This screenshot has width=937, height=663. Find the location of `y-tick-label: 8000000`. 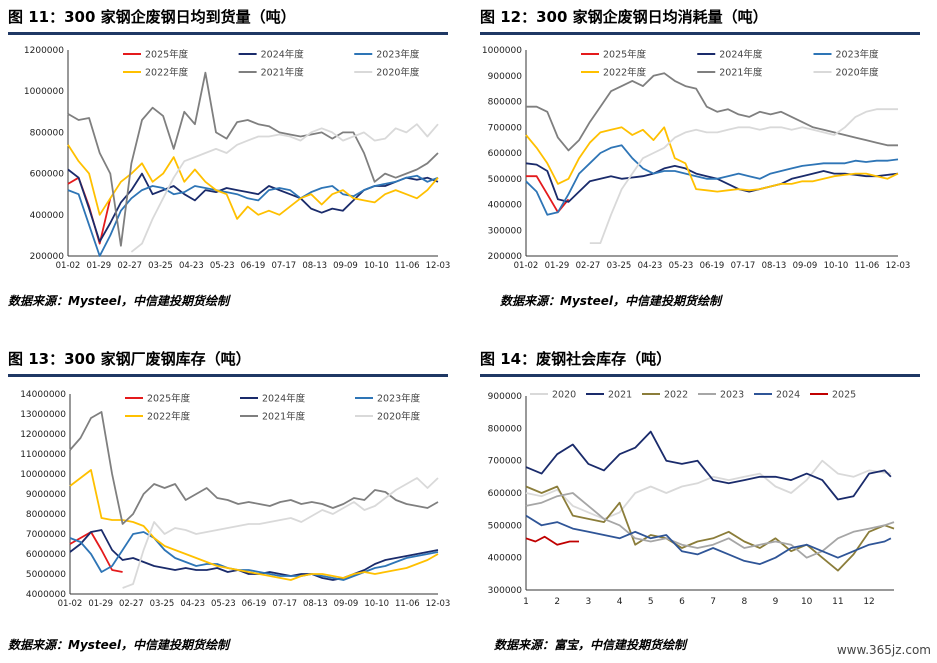

y-tick-label: 8000000 is located at coordinates (46, 515).